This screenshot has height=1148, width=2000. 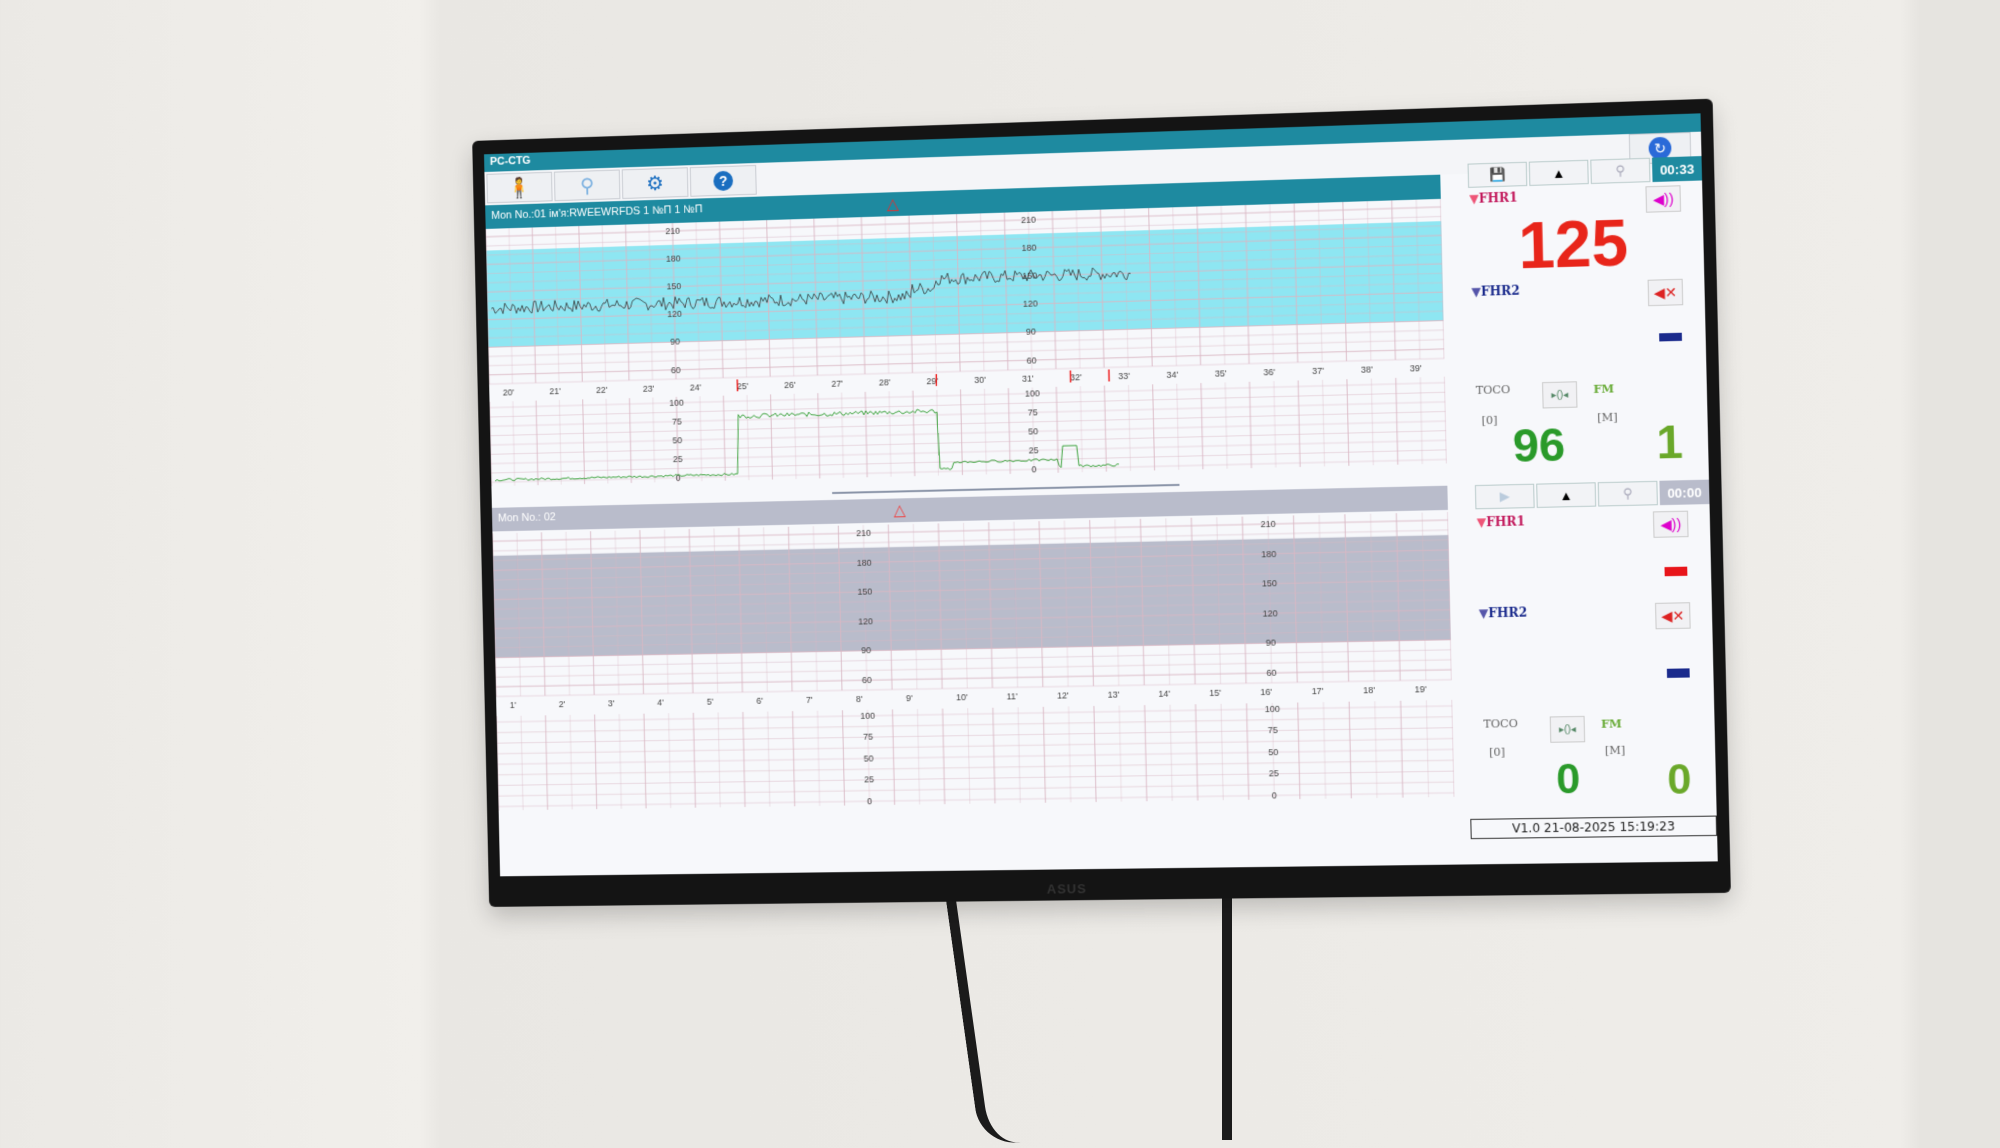 I want to click on fhr-tick-label: 210, so click(x=672, y=231).